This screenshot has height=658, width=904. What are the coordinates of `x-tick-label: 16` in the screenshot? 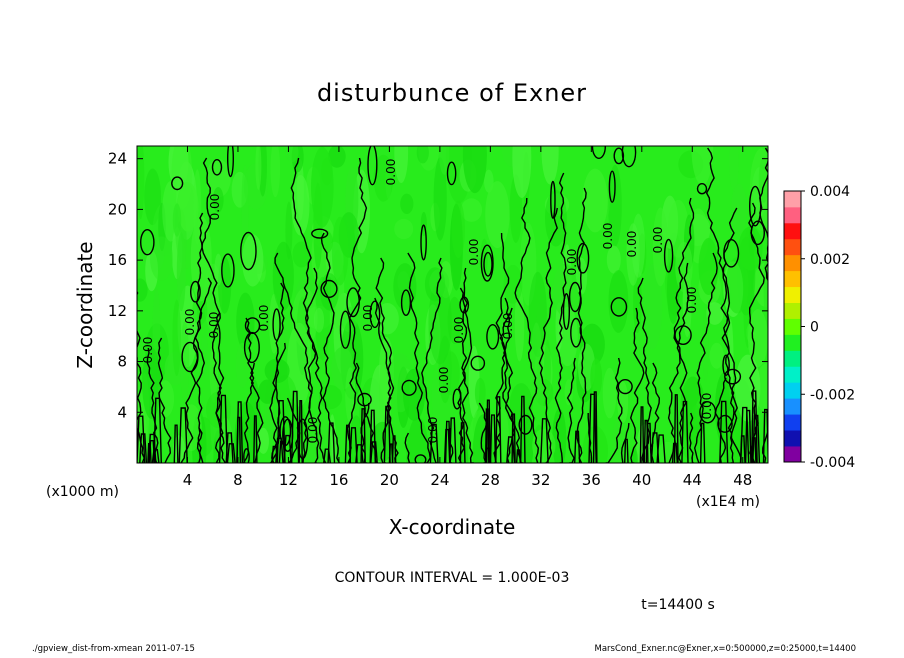 It's located at (338, 480).